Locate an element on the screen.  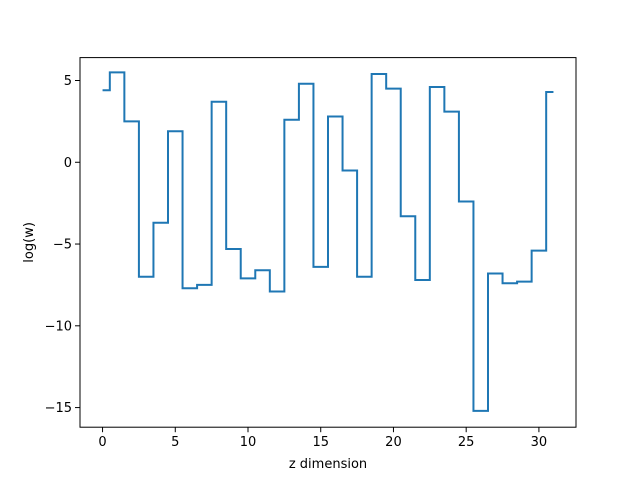
y-tick-label: 0 is located at coordinates (68, 163).